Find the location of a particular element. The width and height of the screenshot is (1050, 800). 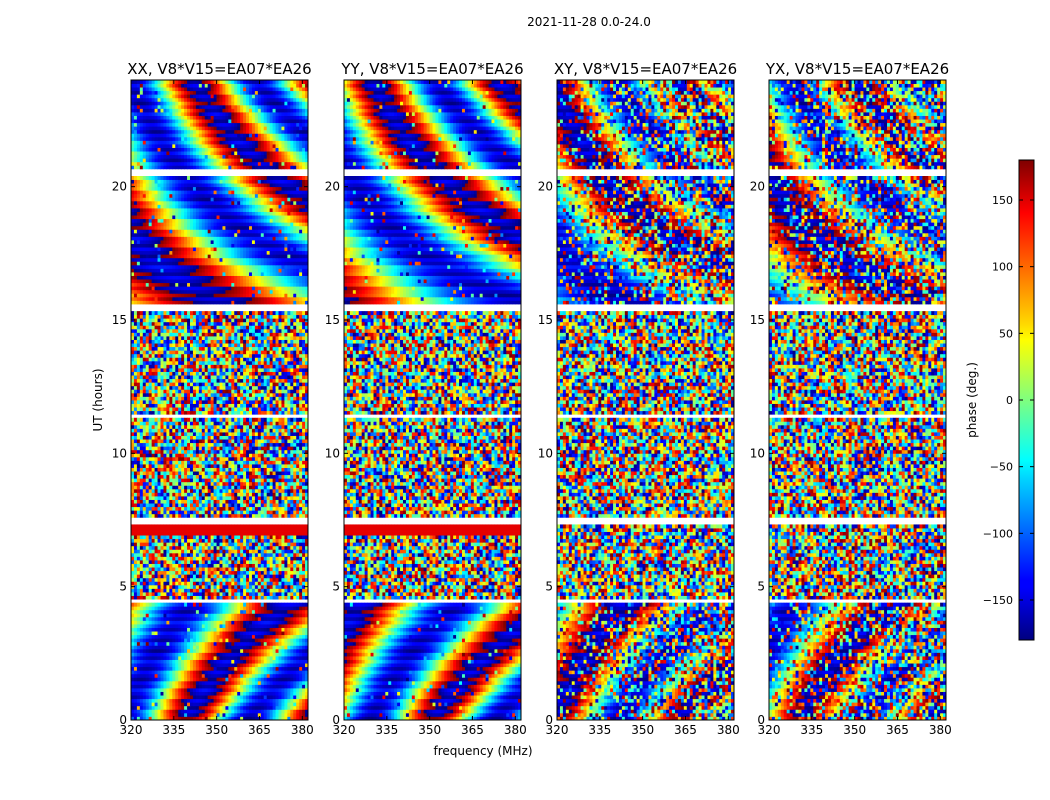

panel-title: YY, V8*V15=EA07*EA26 is located at coordinates (431, 69).